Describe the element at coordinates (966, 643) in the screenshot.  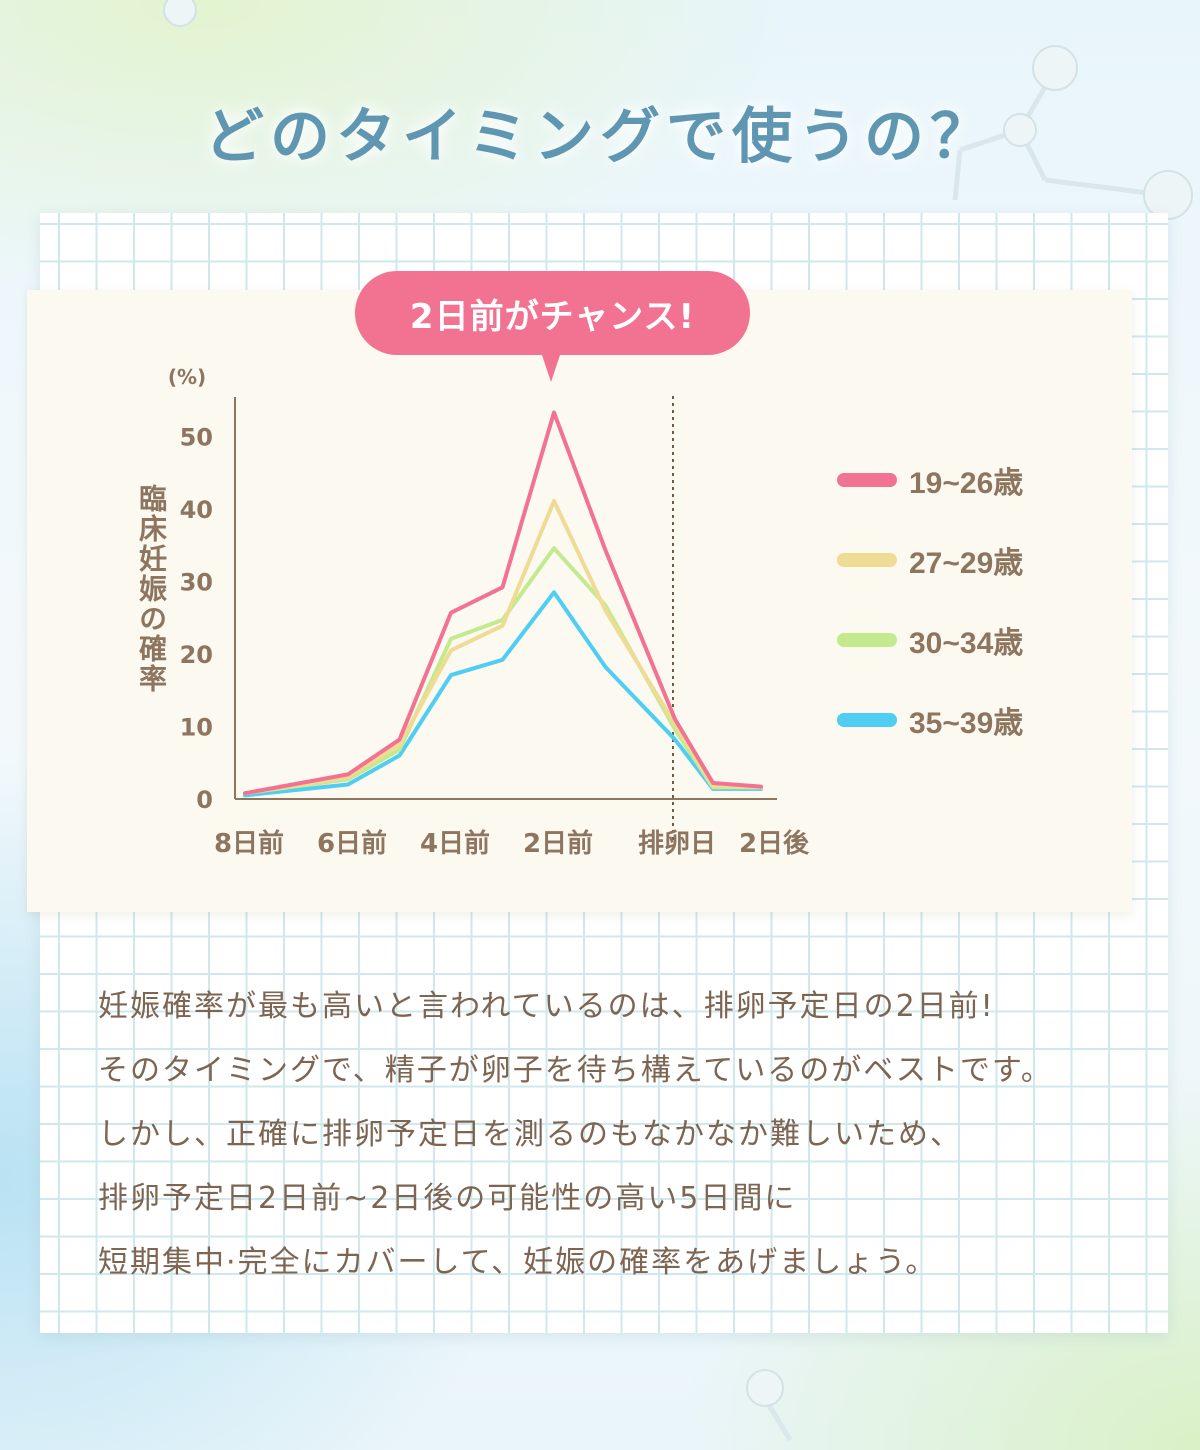
I see `legend-label: 30~34歳` at that location.